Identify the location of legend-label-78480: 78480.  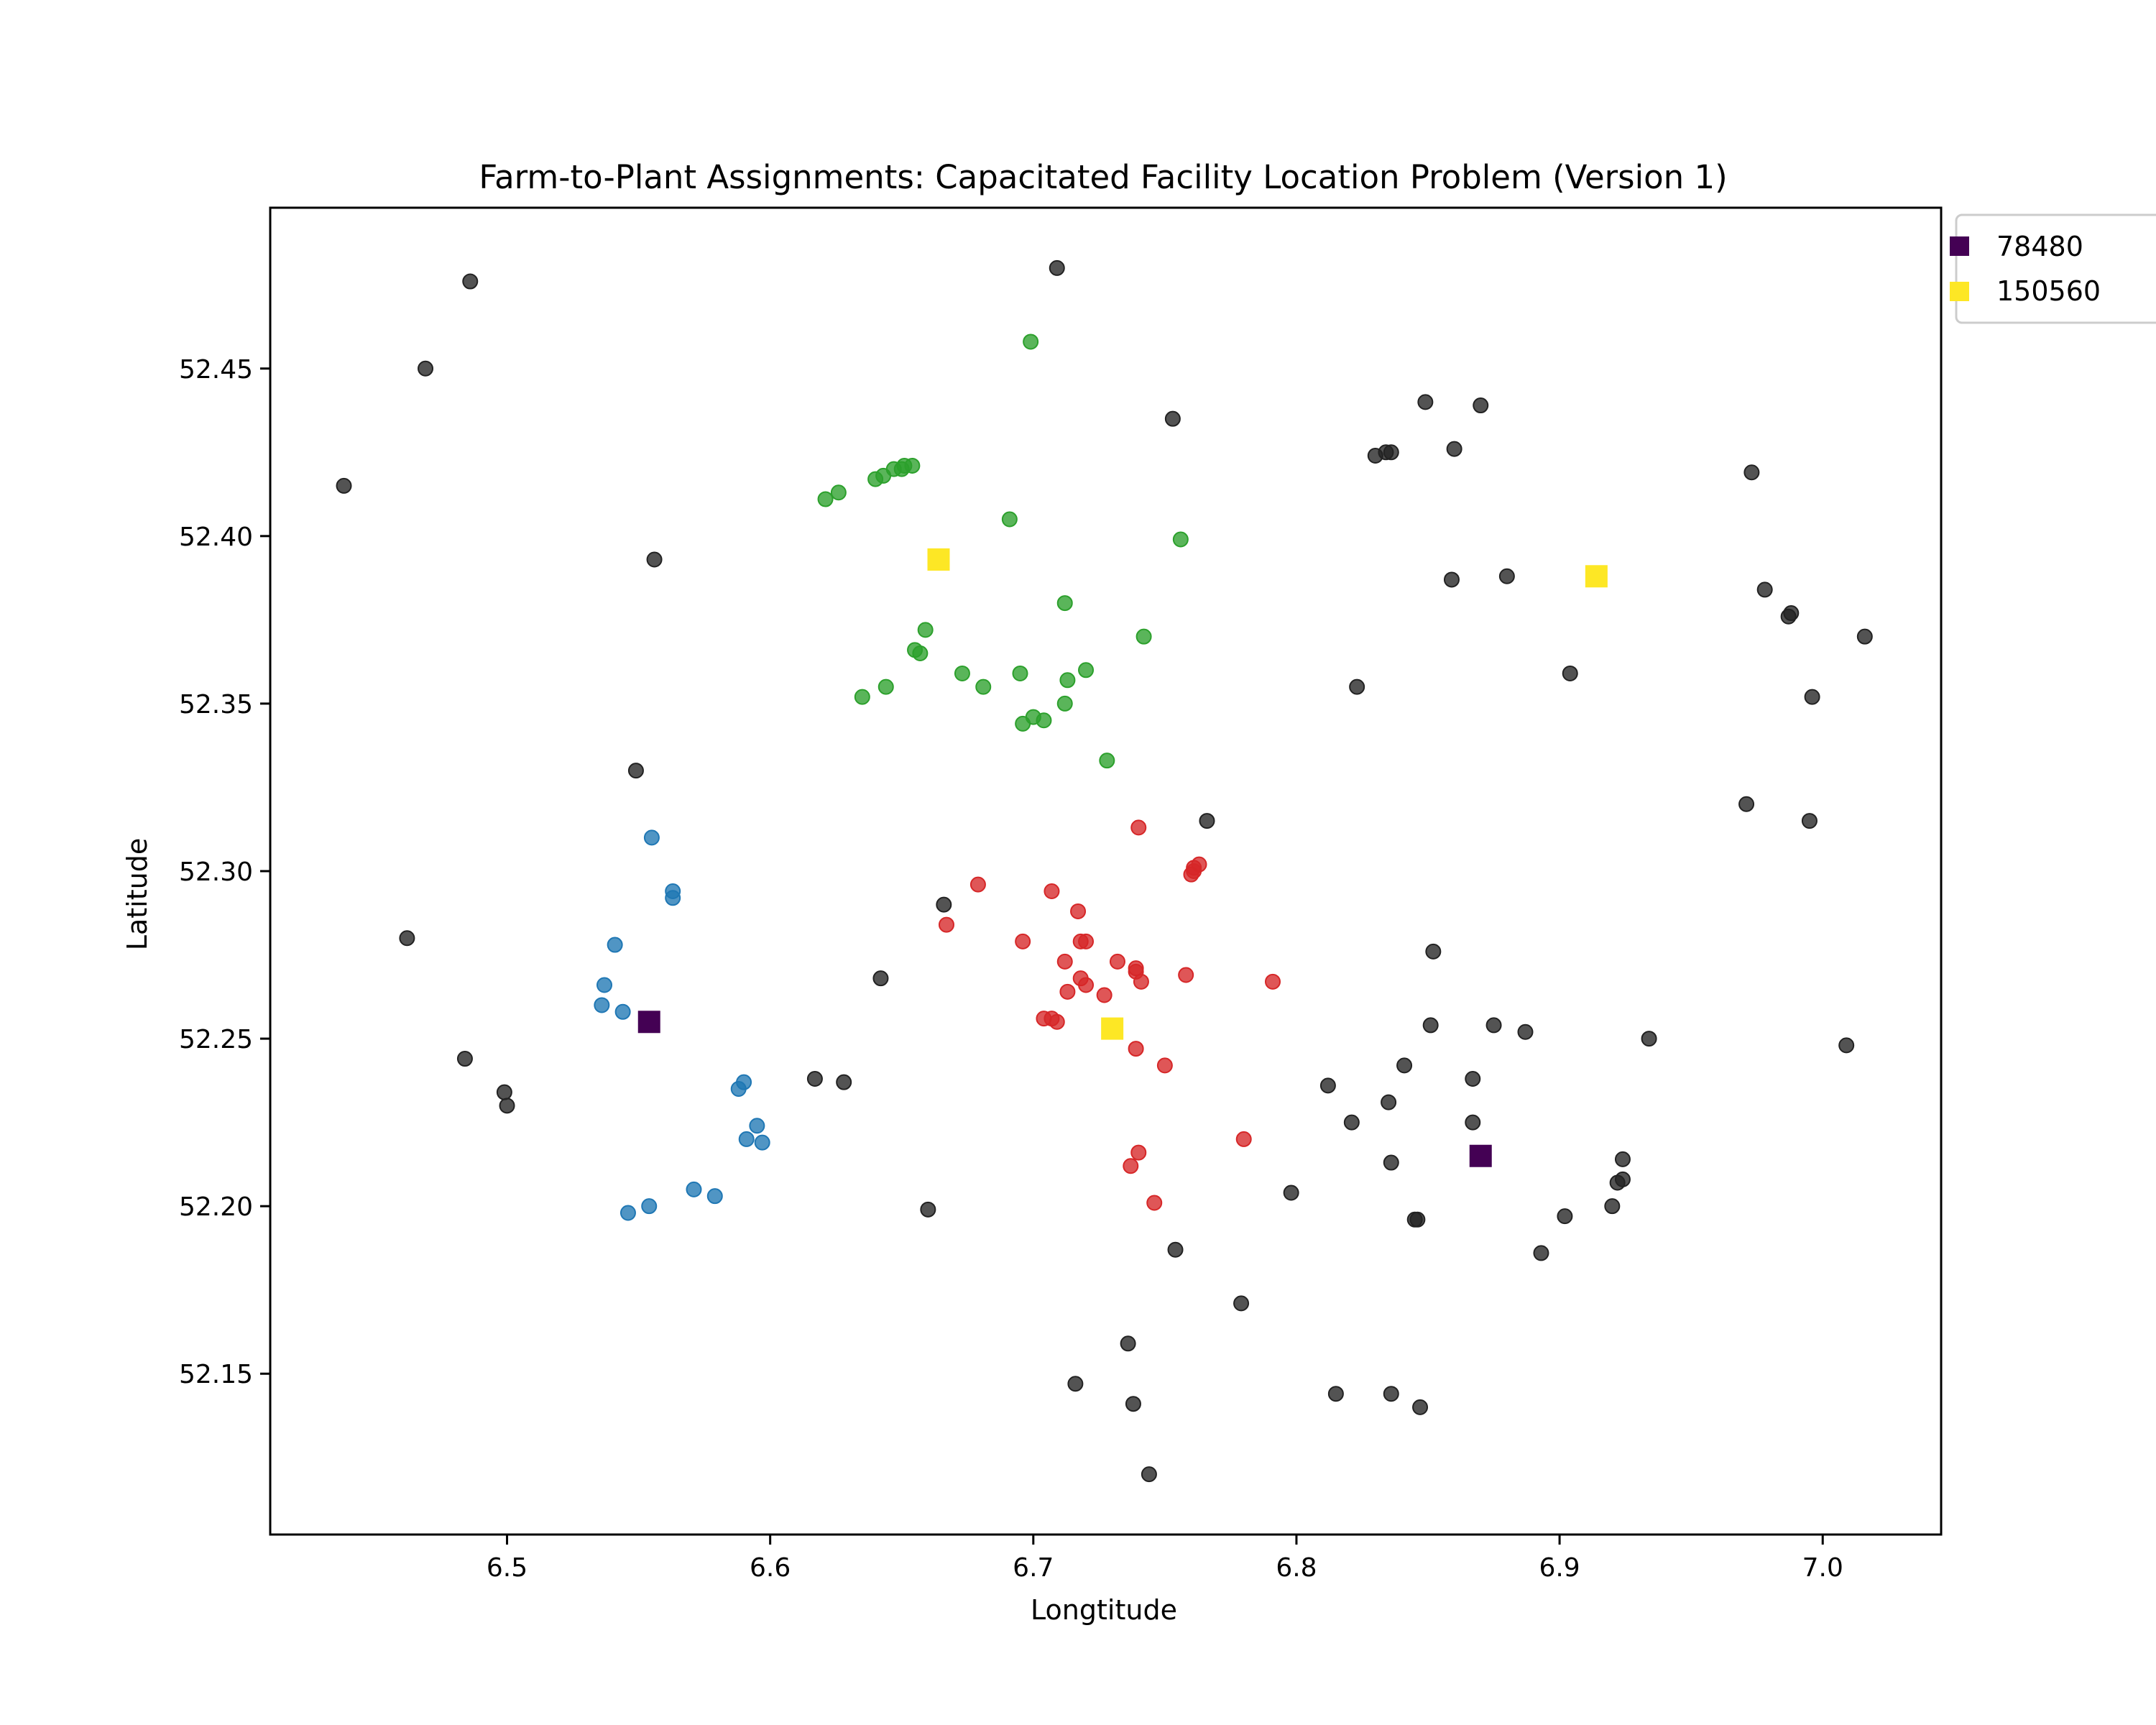
(2039, 246).